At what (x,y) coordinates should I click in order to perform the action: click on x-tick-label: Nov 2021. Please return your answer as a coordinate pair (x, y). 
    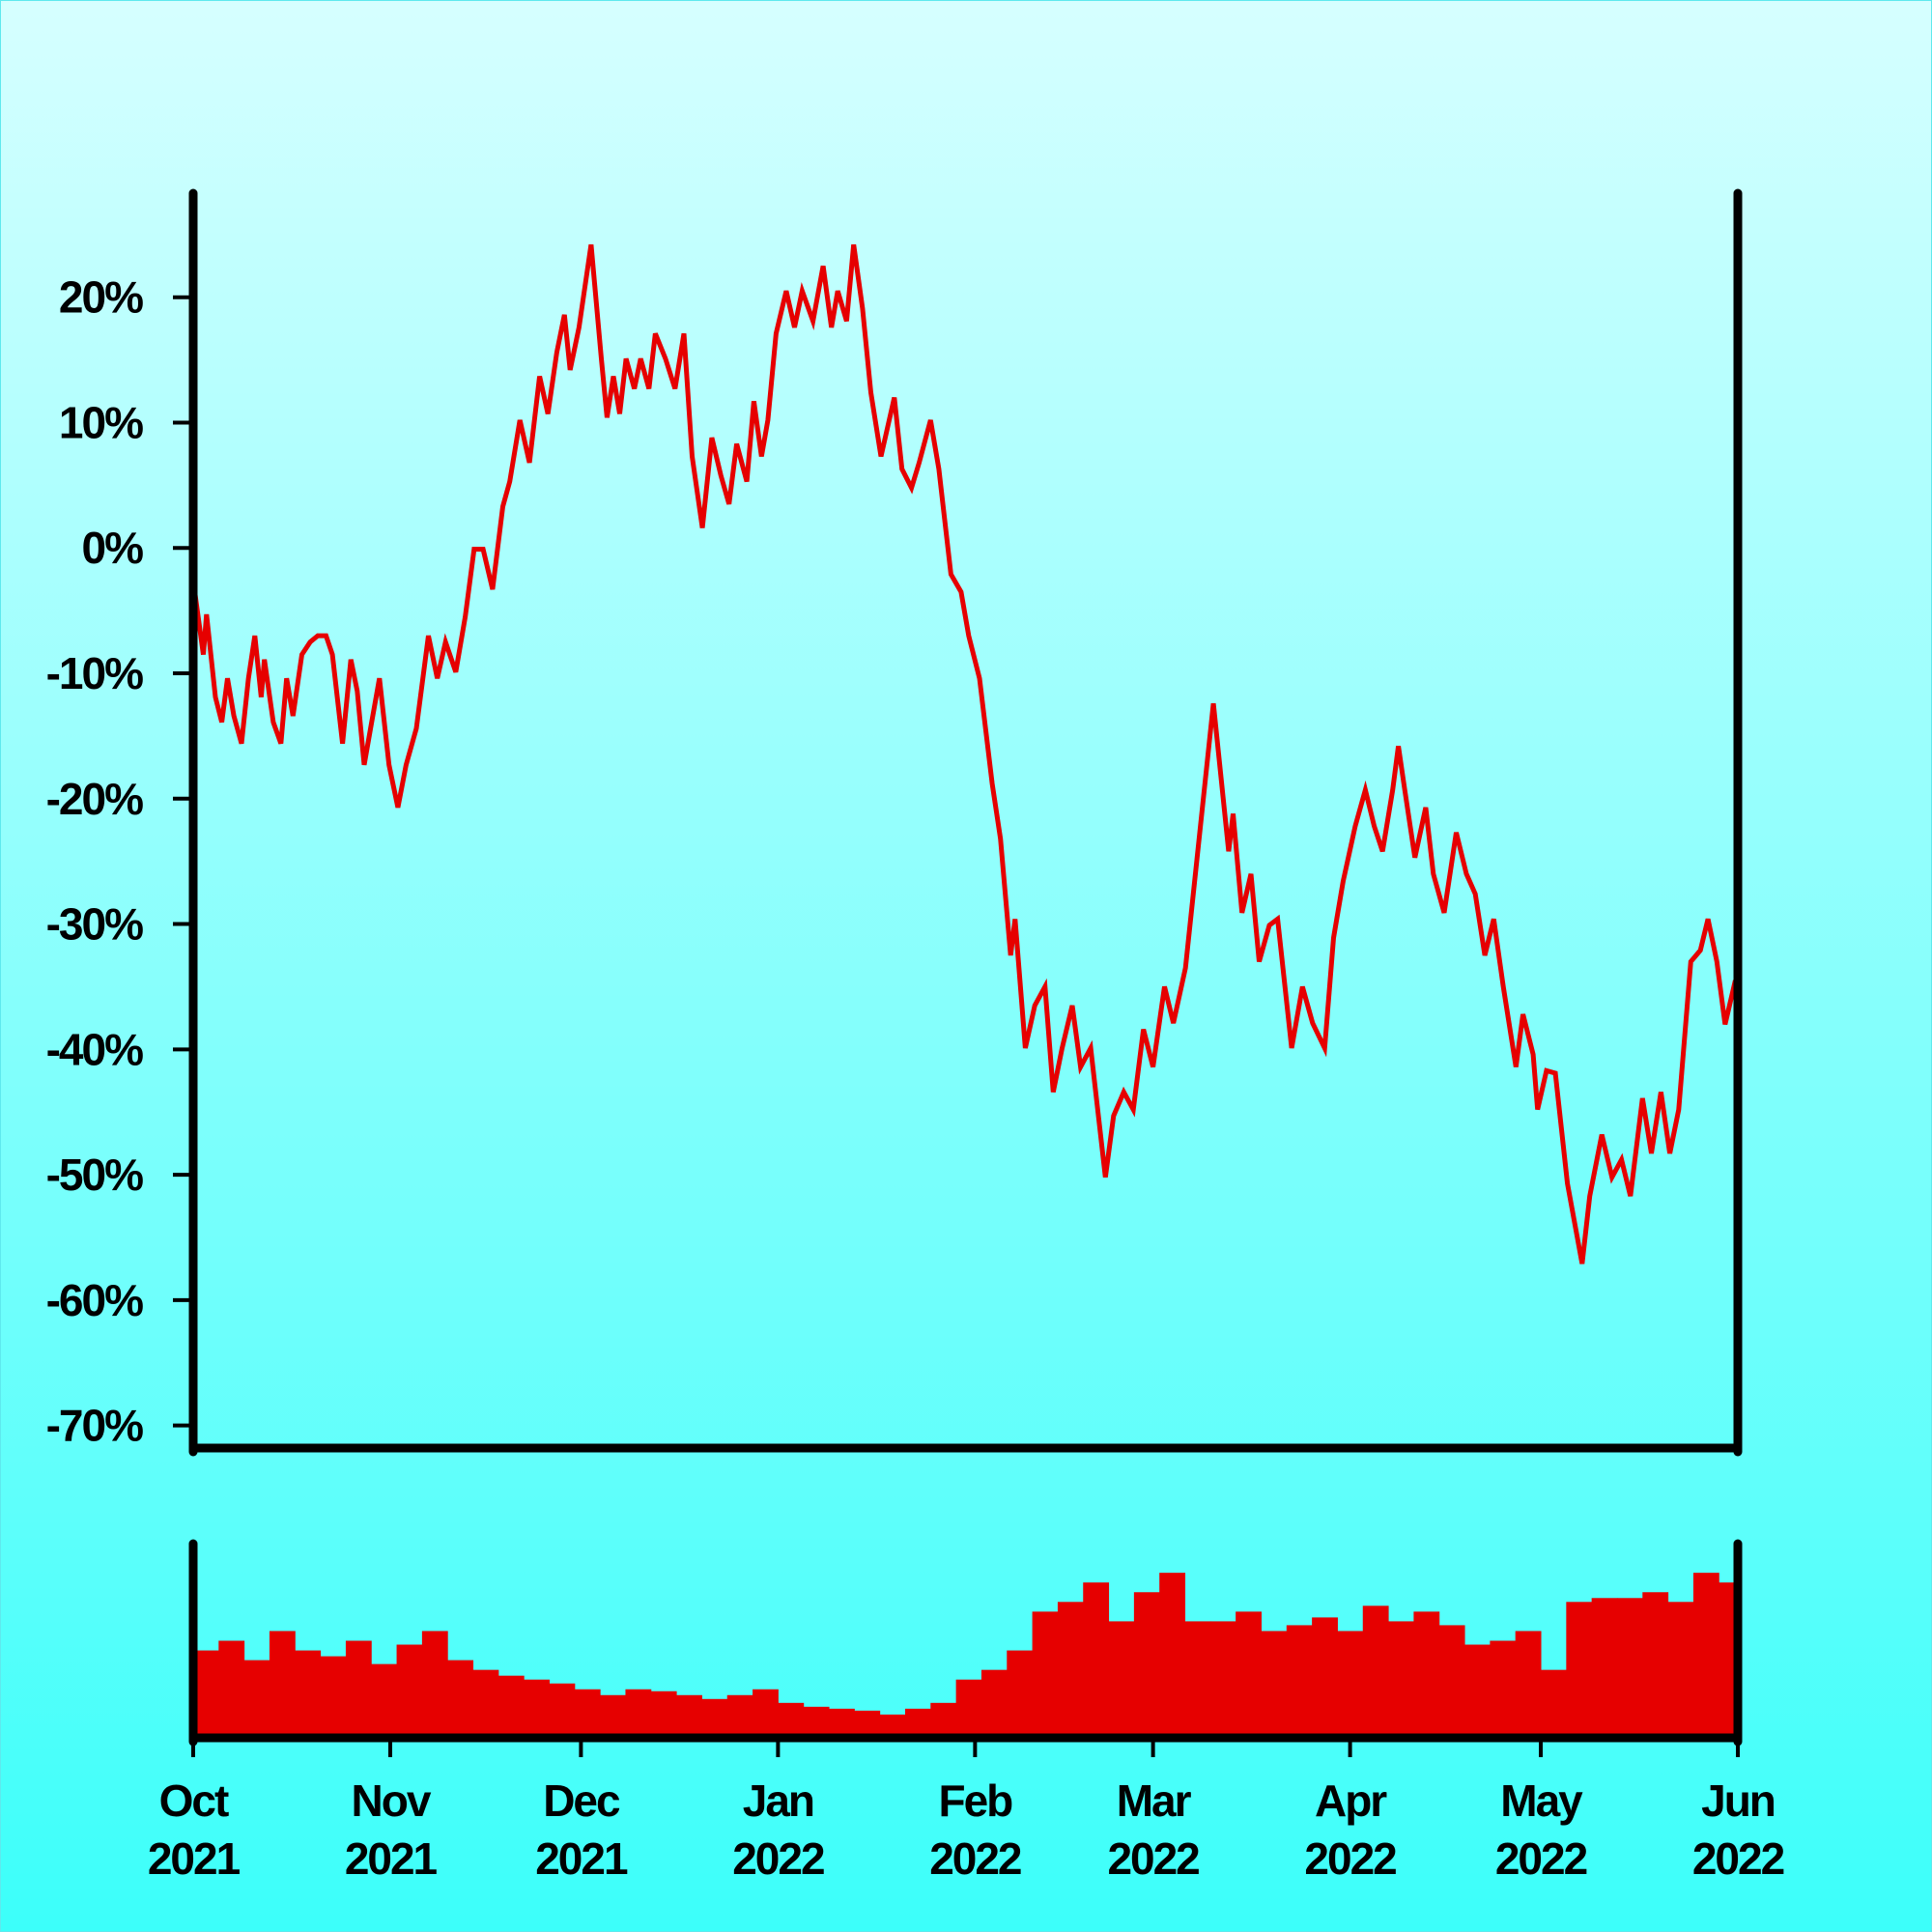
    Looking at the image, I should click on (391, 1830).